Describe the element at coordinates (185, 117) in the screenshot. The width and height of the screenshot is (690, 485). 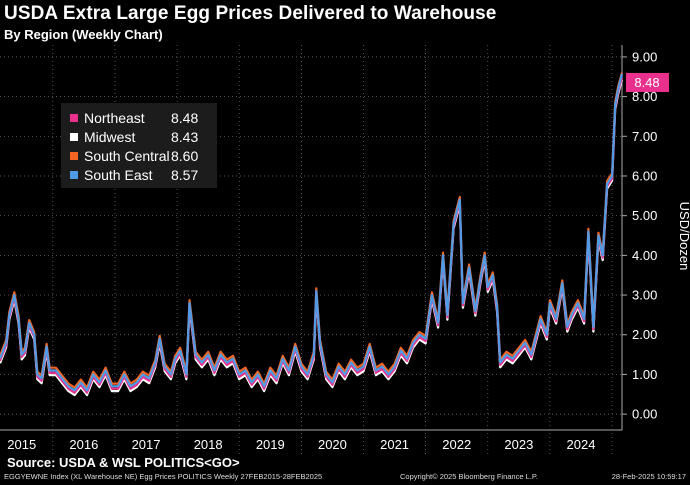
I see `legend-value: 8.48` at that location.